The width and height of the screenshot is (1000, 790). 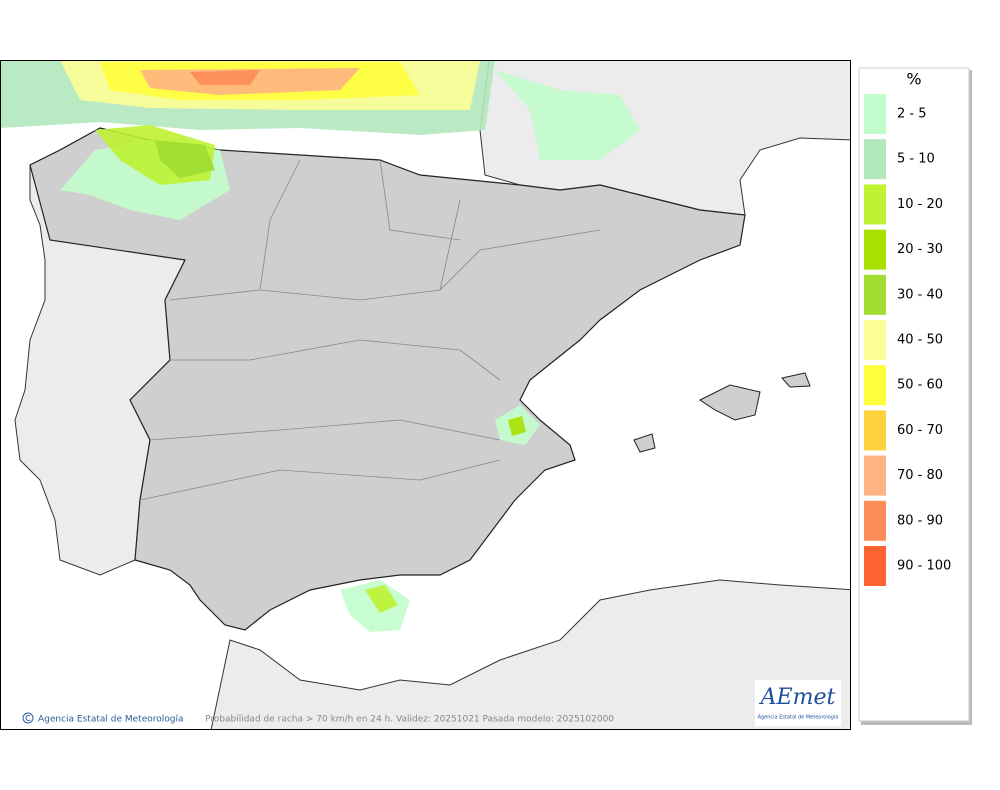 What do you see at coordinates (920, 385) in the screenshot?
I see `legend-label: 50 - 60` at bounding box center [920, 385].